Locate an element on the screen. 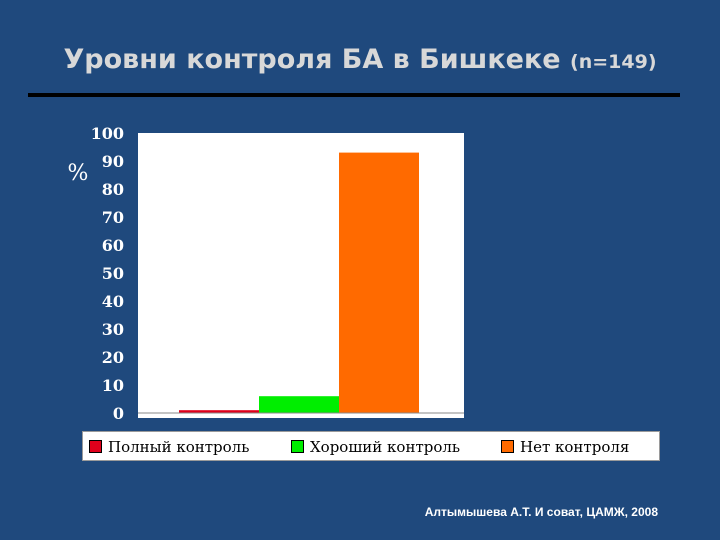 This screenshot has height=540, width=720. legend-swatch-green is located at coordinates (297, 446).